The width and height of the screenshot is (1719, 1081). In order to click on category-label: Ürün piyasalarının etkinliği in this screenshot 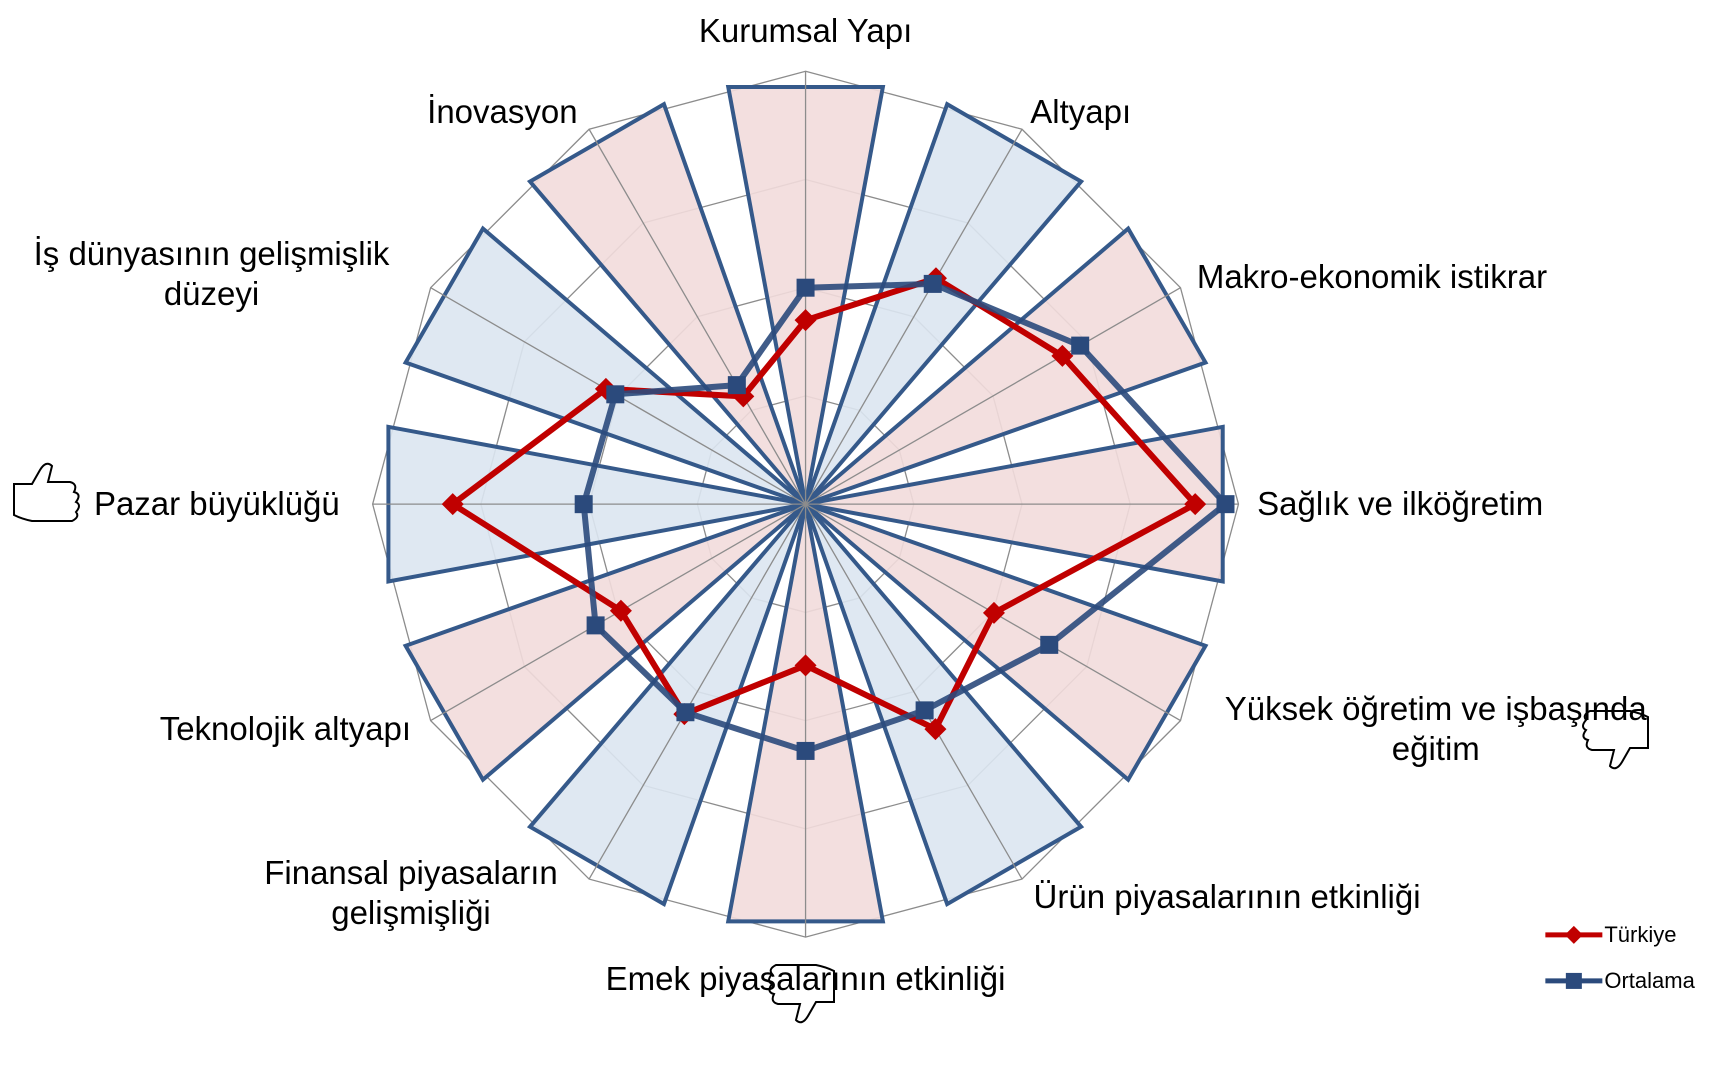, I will do `click(1227, 896)`.